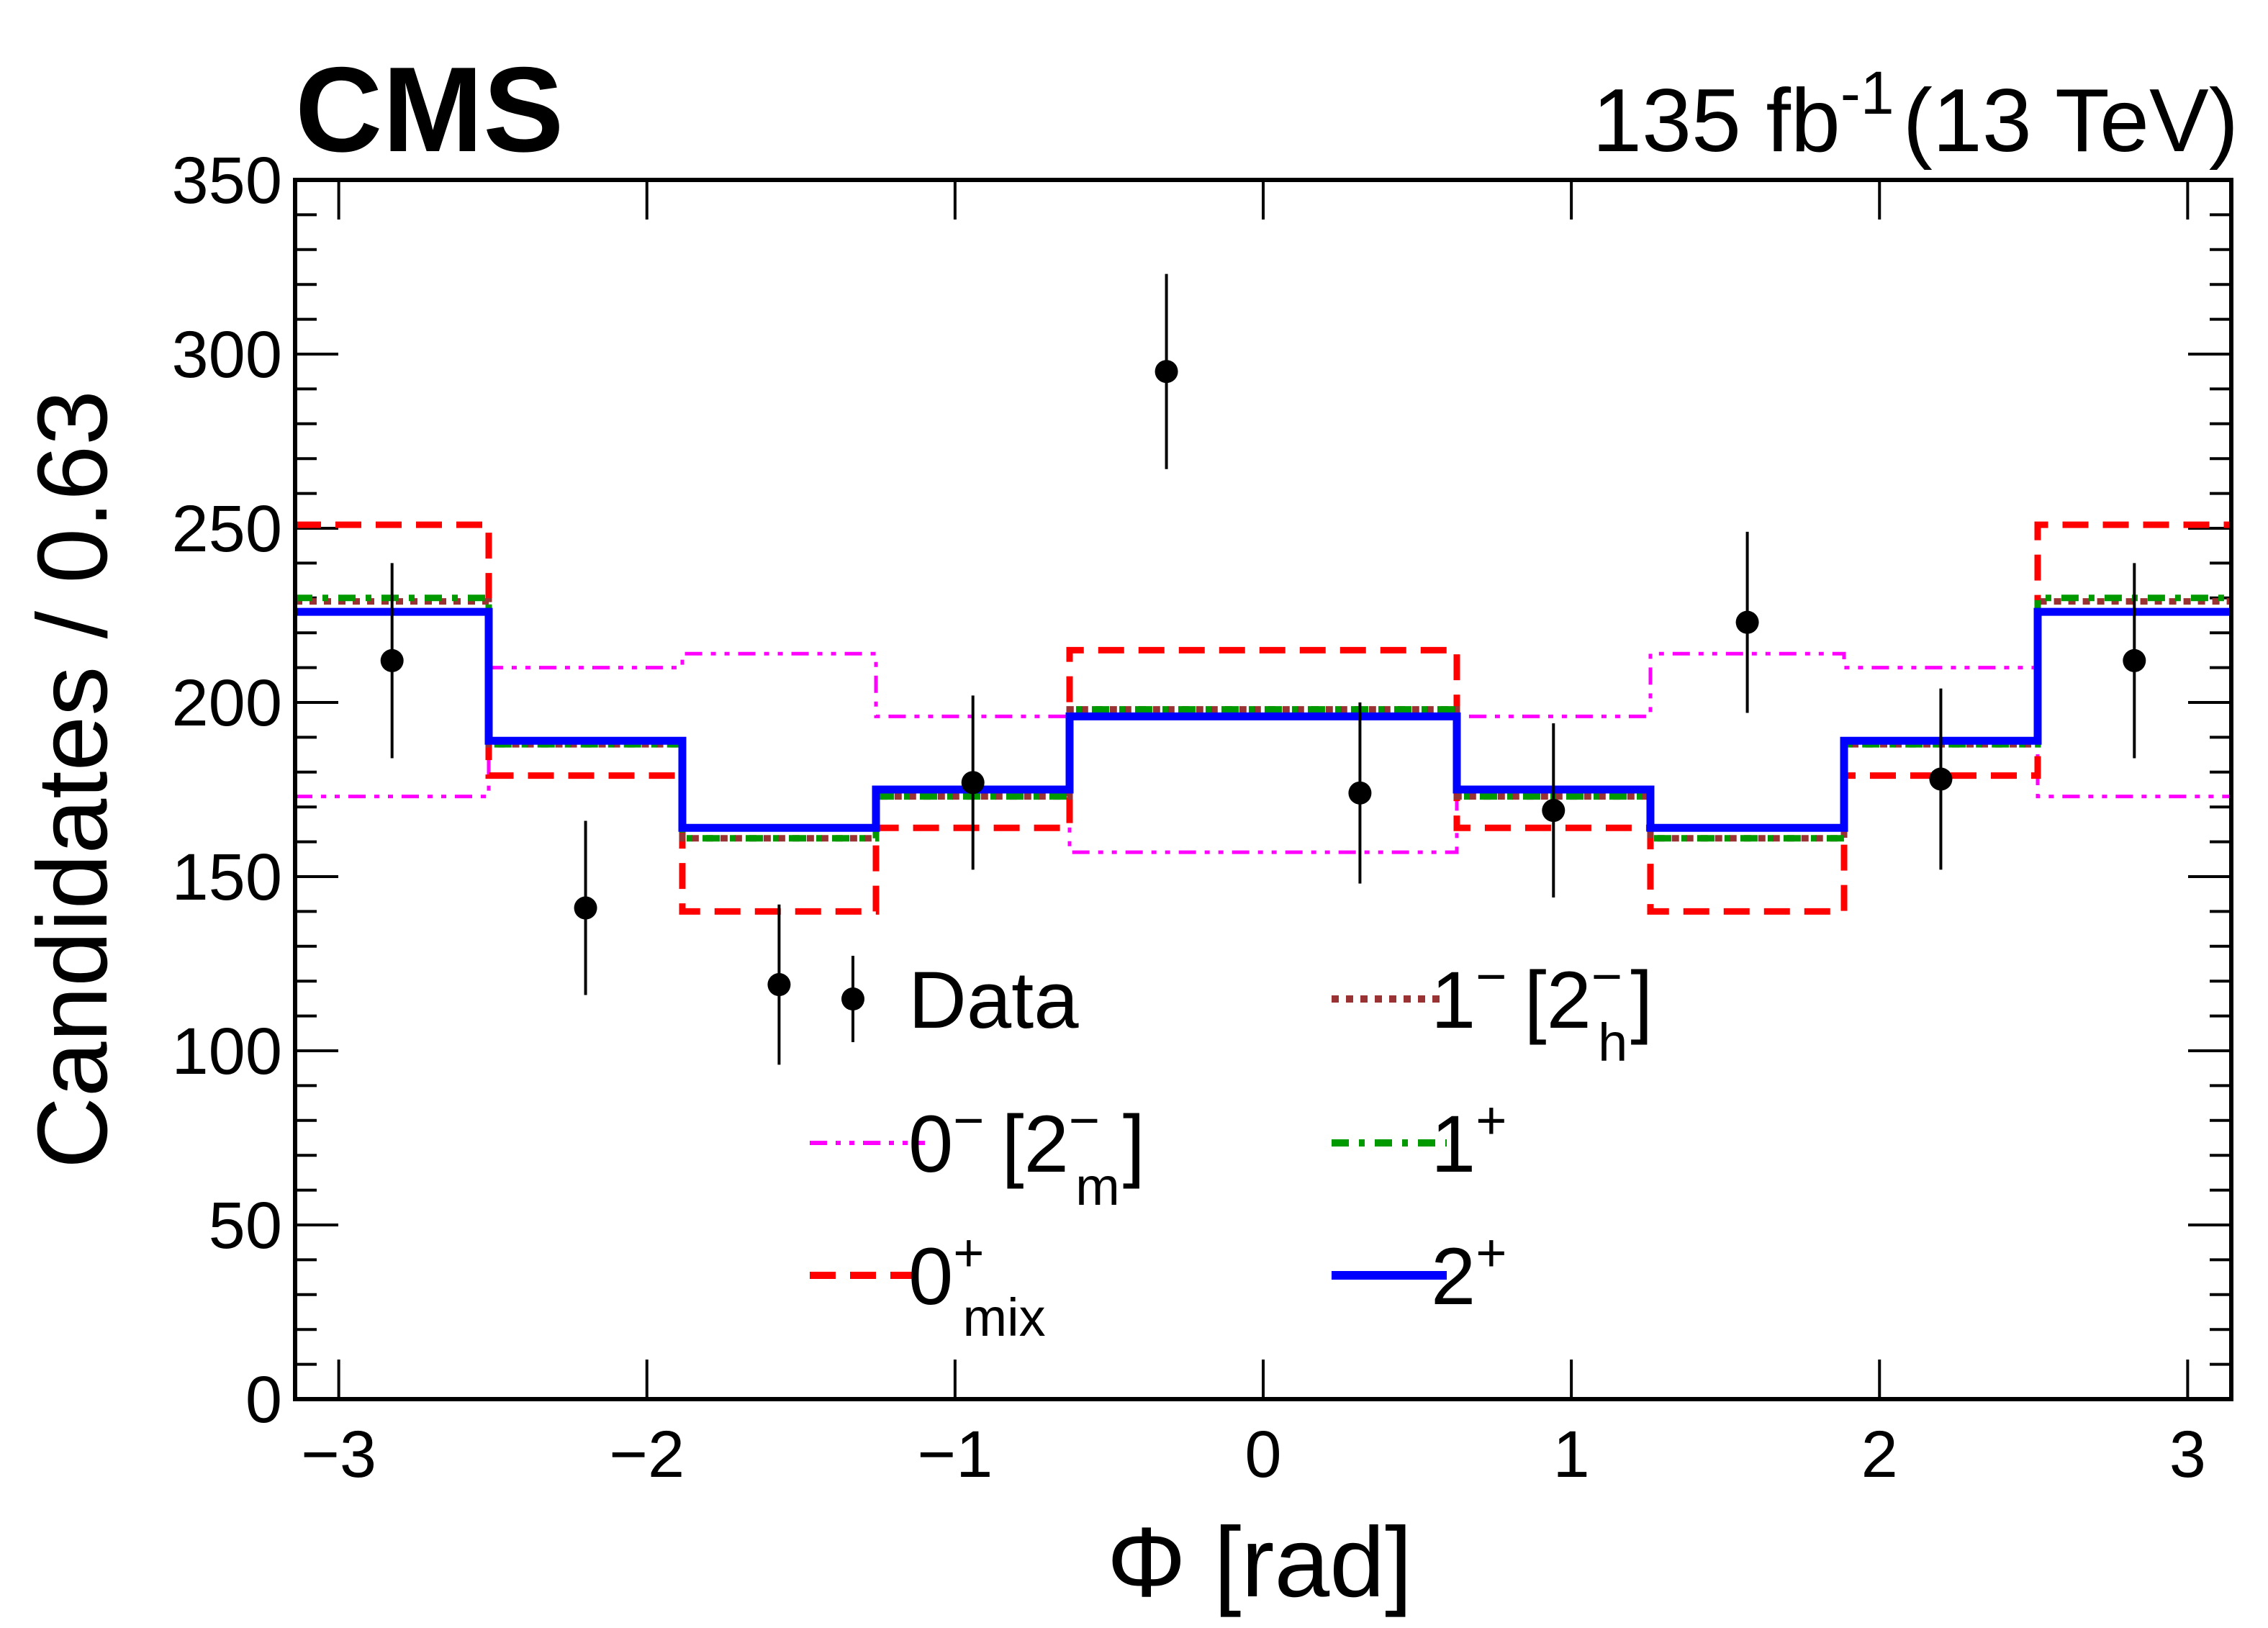  I want to click on legend-label-0: 0− [2− m], so click(1026, 1153).